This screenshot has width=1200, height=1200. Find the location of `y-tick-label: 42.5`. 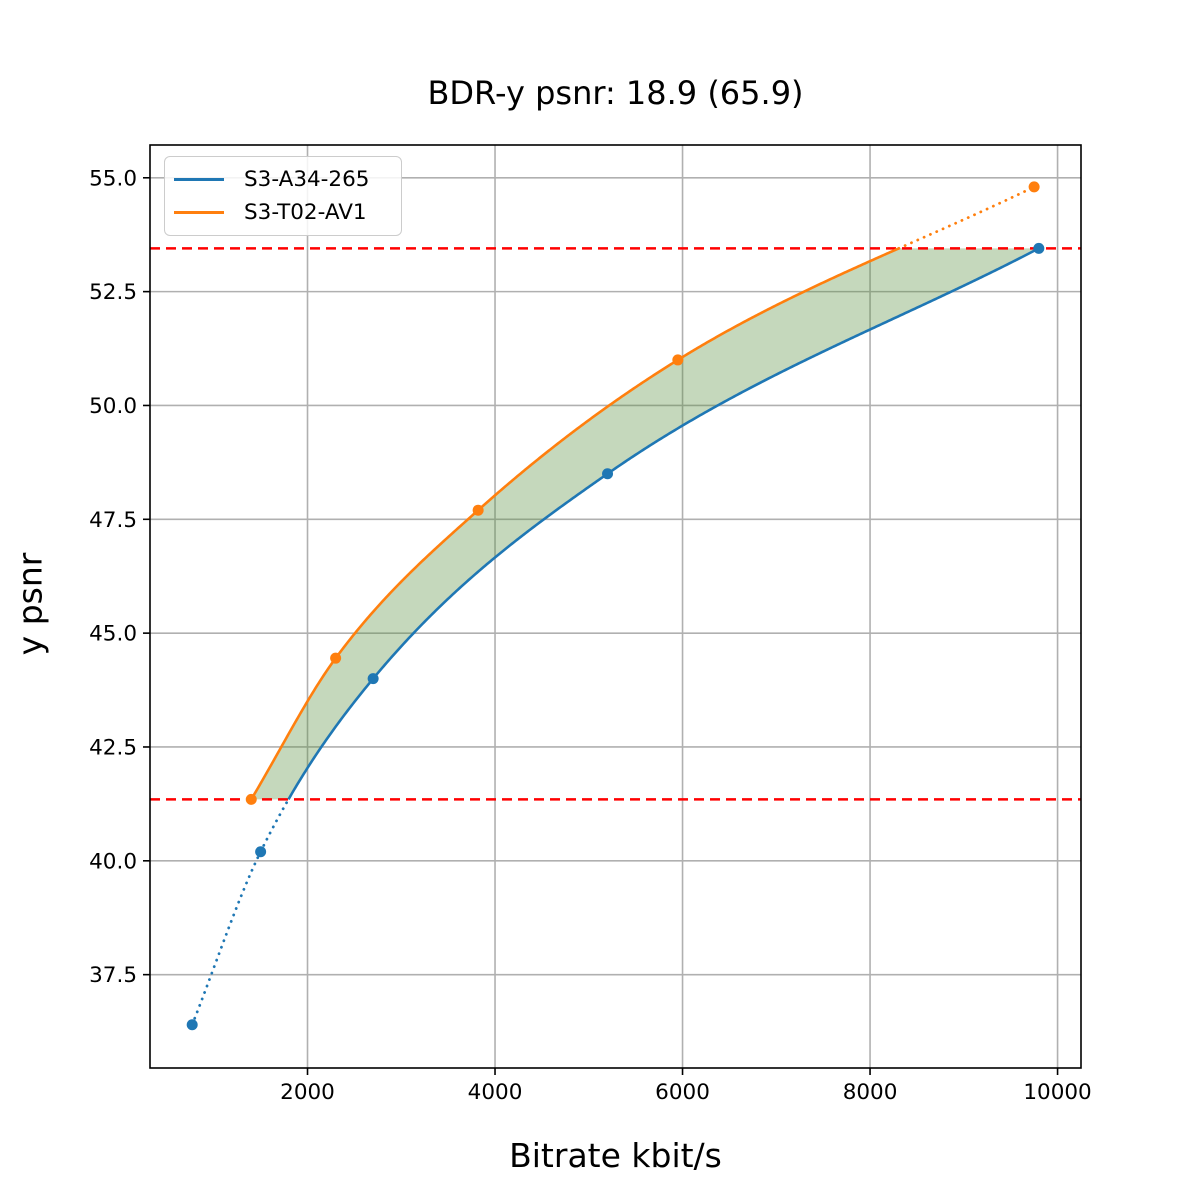

y-tick-label: 42.5 is located at coordinates (113, 747).